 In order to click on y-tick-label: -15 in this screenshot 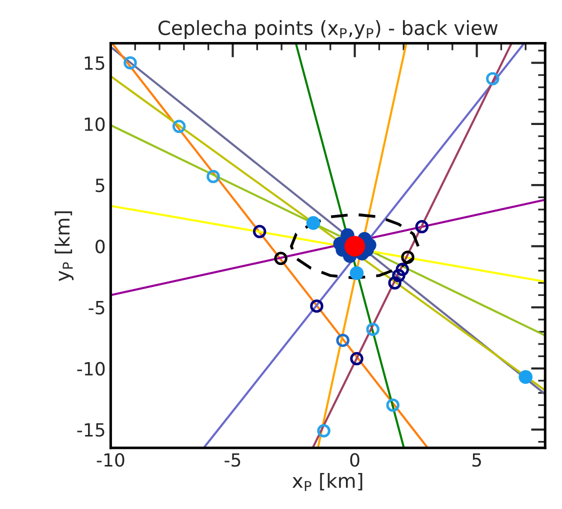, I will do `click(90, 430)`.